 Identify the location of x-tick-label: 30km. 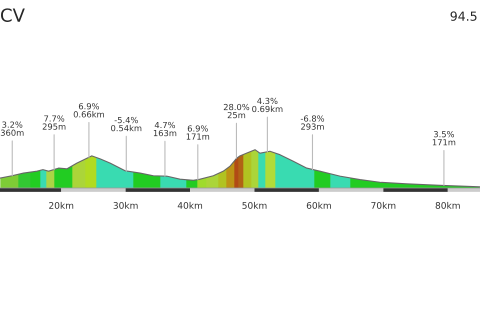
(126, 205).